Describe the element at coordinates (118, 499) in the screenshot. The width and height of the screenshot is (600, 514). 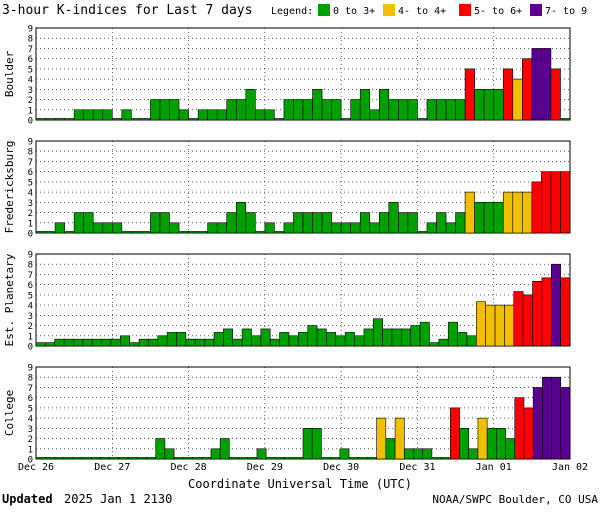
I see `updated-value: 2025 Jan 1 2130` at that location.